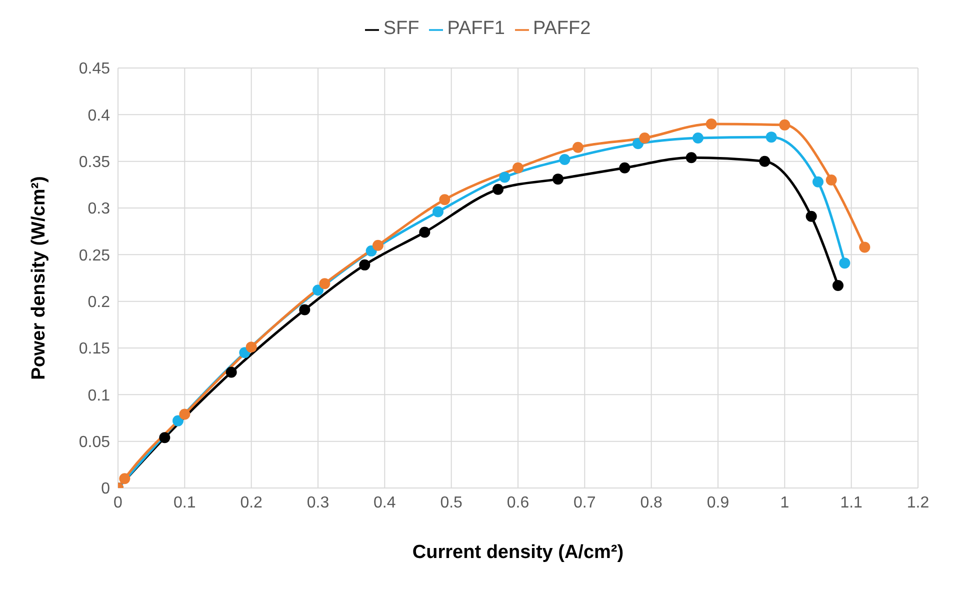  What do you see at coordinates (94, 69) in the screenshot?
I see `y-tick-label: 0.45` at bounding box center [94, 69].